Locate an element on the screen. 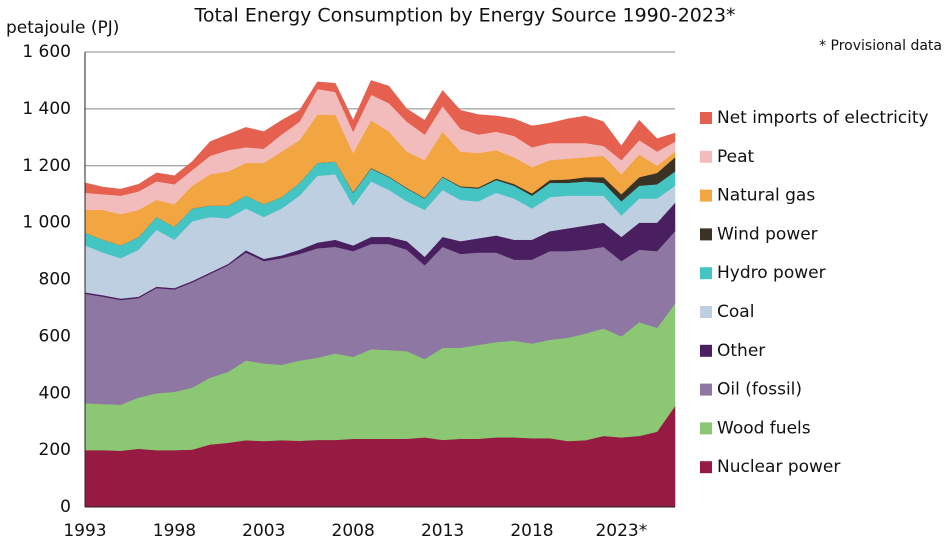  x-tick-label: 1998 is located at coordinates (174, 531).